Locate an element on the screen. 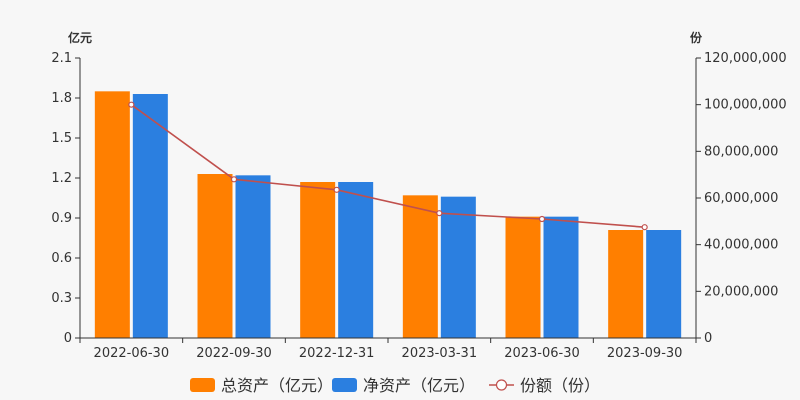 This screenshot has height=400, width=800. y-right-tick-label: 0 is located at coordinates (708, 338).